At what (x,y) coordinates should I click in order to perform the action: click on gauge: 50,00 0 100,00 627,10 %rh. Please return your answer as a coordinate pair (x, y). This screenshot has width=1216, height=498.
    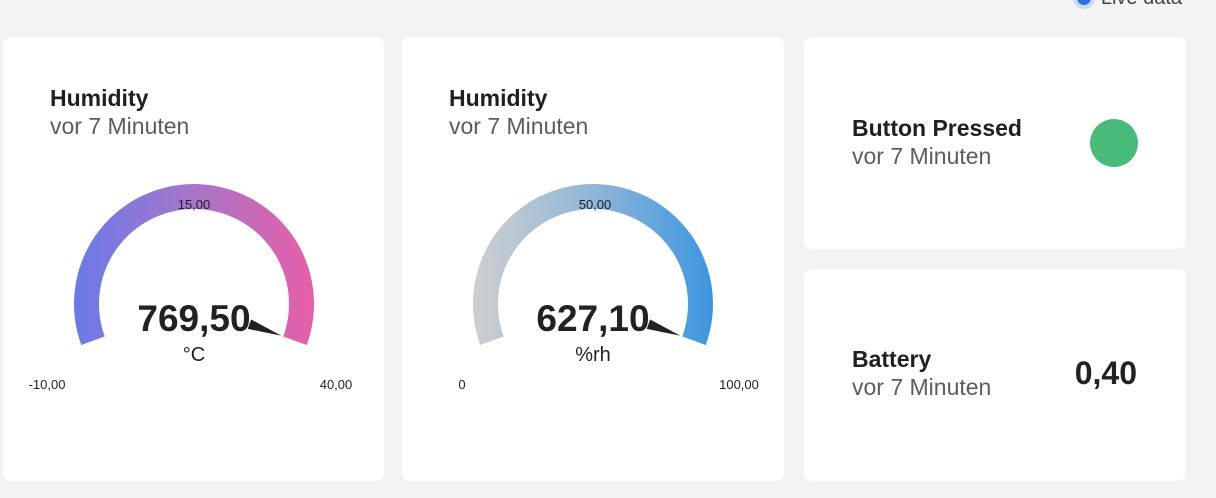
    Looking at the image, I should click on (608, 288).